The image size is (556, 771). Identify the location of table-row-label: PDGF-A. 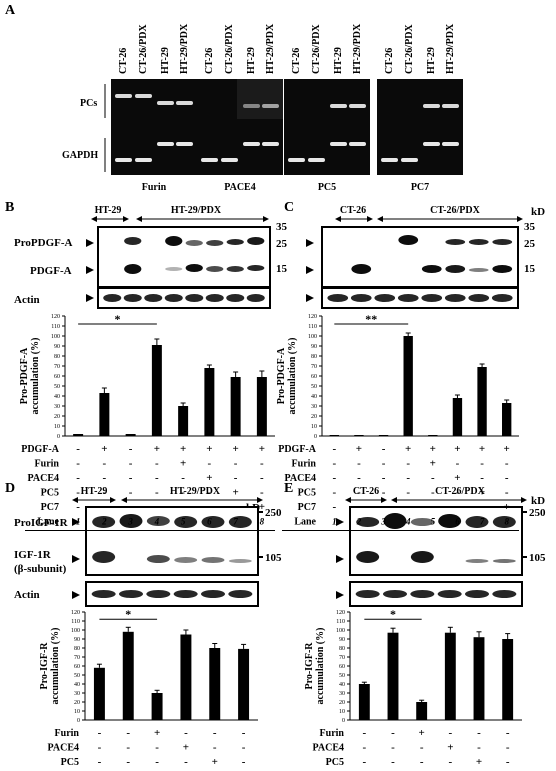
(40, 449).